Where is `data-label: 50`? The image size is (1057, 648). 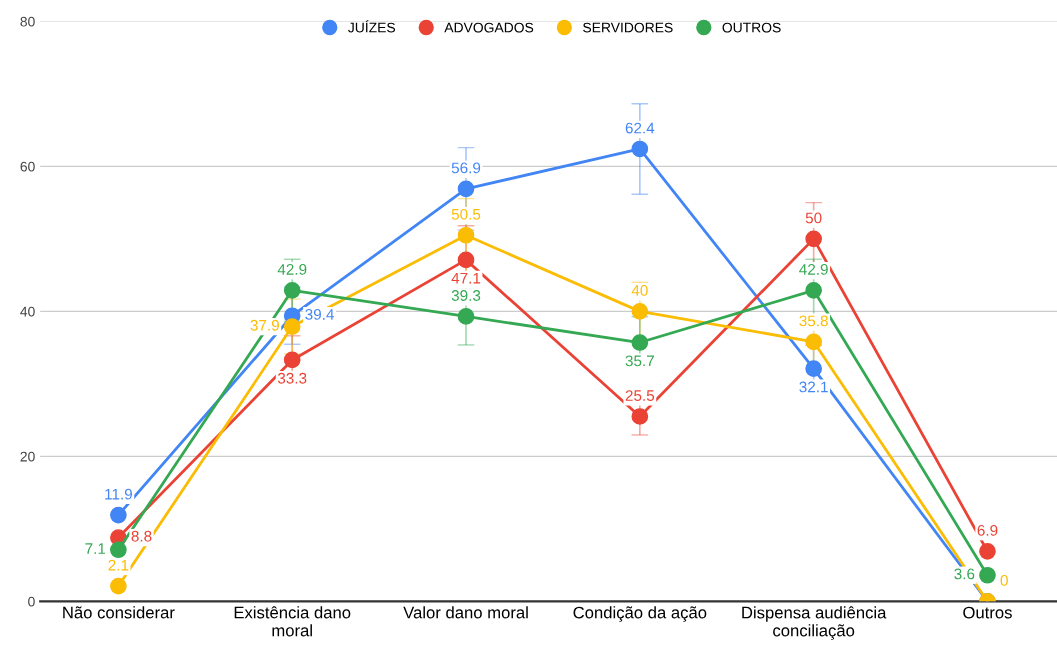 data-label: 50 is located at coordinates (813, 218).